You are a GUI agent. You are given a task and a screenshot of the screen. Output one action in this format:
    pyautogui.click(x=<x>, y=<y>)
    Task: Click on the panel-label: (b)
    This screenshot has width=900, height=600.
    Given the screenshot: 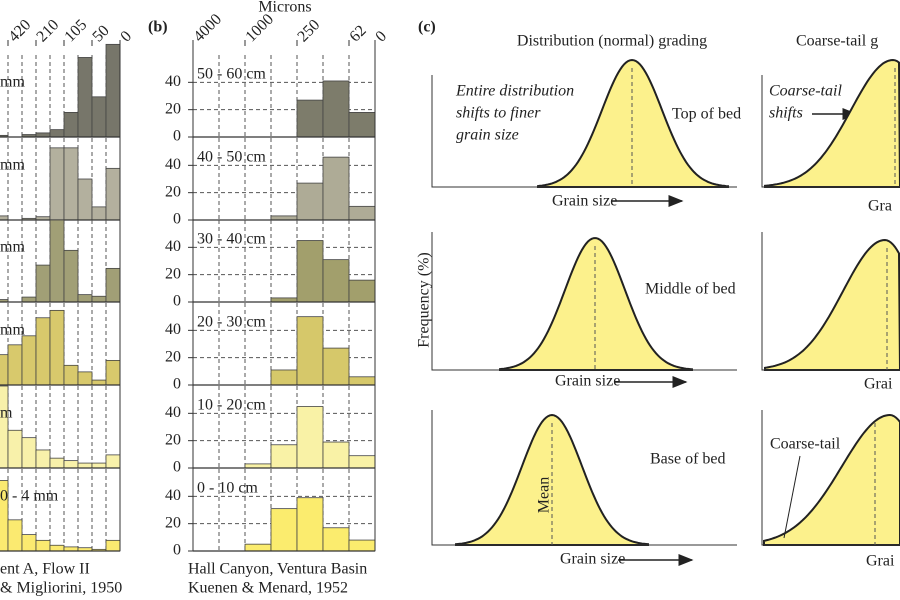 What is the action you would take?
    pyautogui.click(x=158, y=27)
    